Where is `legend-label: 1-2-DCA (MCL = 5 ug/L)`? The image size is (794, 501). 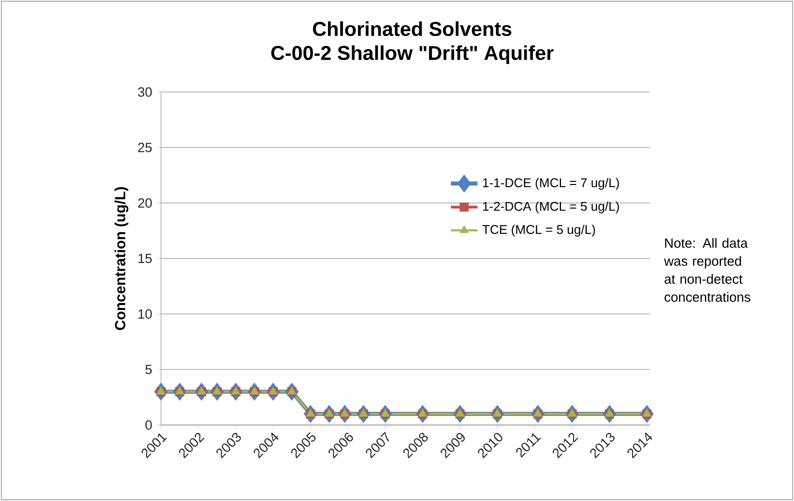
legend-label: 1-2-DCA (MCL = 5 ug/L) is located at coordinates (551, 208).